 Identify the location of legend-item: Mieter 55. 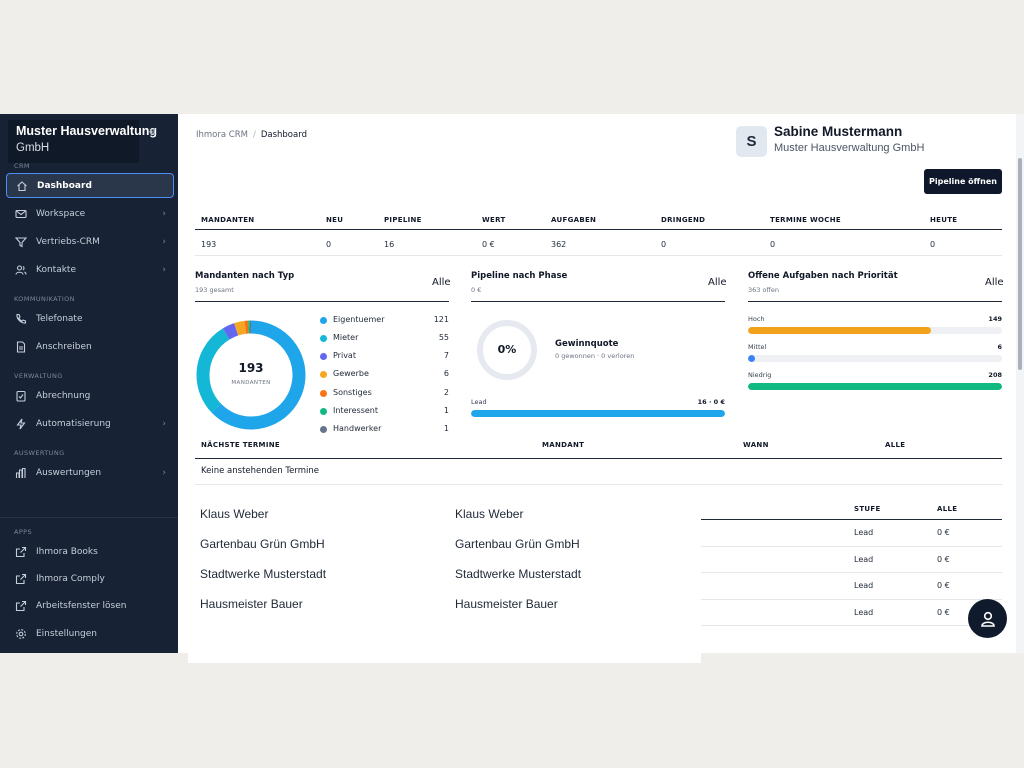
(384, 339).